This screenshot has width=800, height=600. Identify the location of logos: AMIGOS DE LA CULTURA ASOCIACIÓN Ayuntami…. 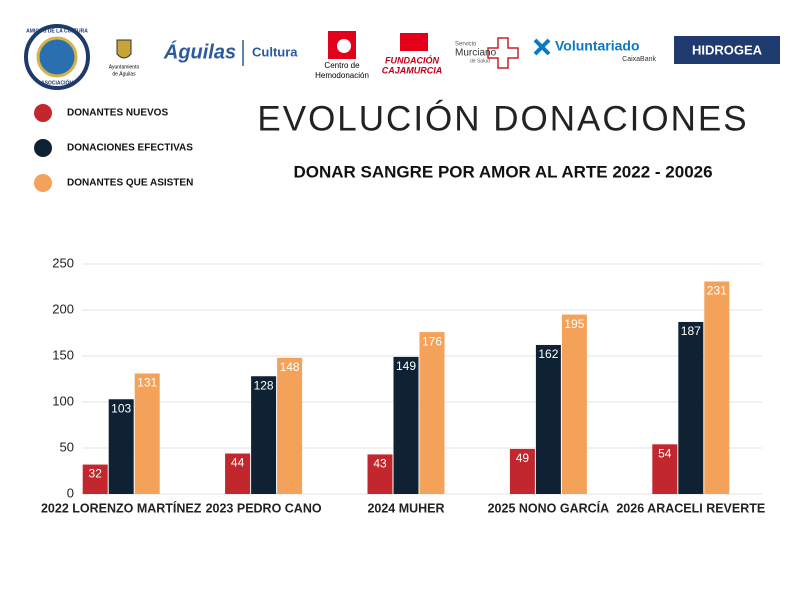
(402, 57).